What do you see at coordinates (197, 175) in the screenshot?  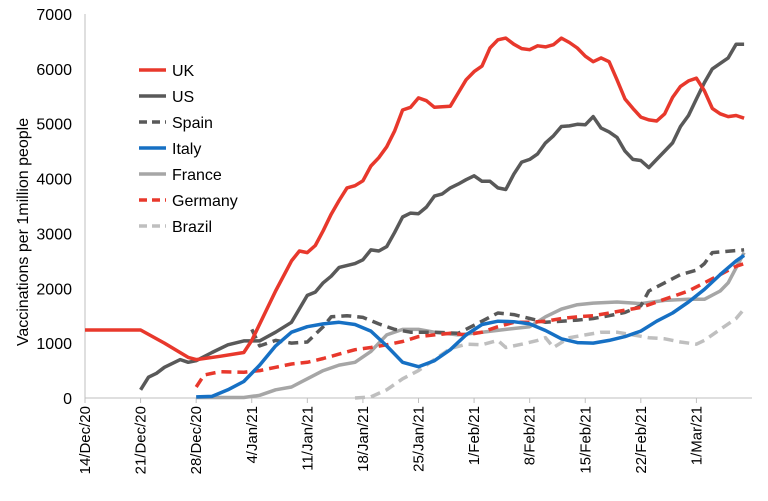 I see `legend-label-france: France` at bounding box center [197, 175].